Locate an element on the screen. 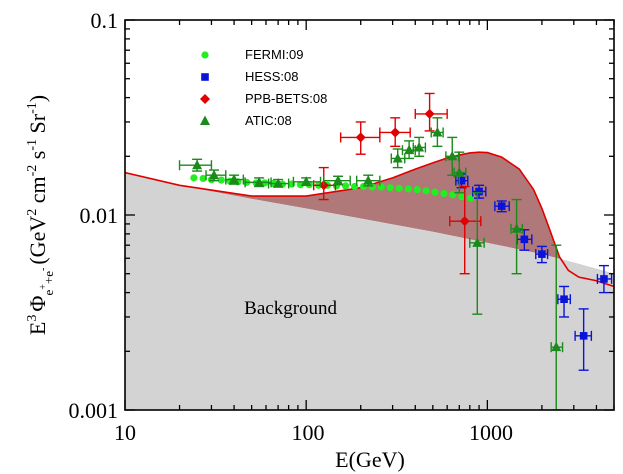 Image resolution: width=623 pixels, height=474 pixels. legend-marker-ppb-bets is located at coordinates (205, 99).